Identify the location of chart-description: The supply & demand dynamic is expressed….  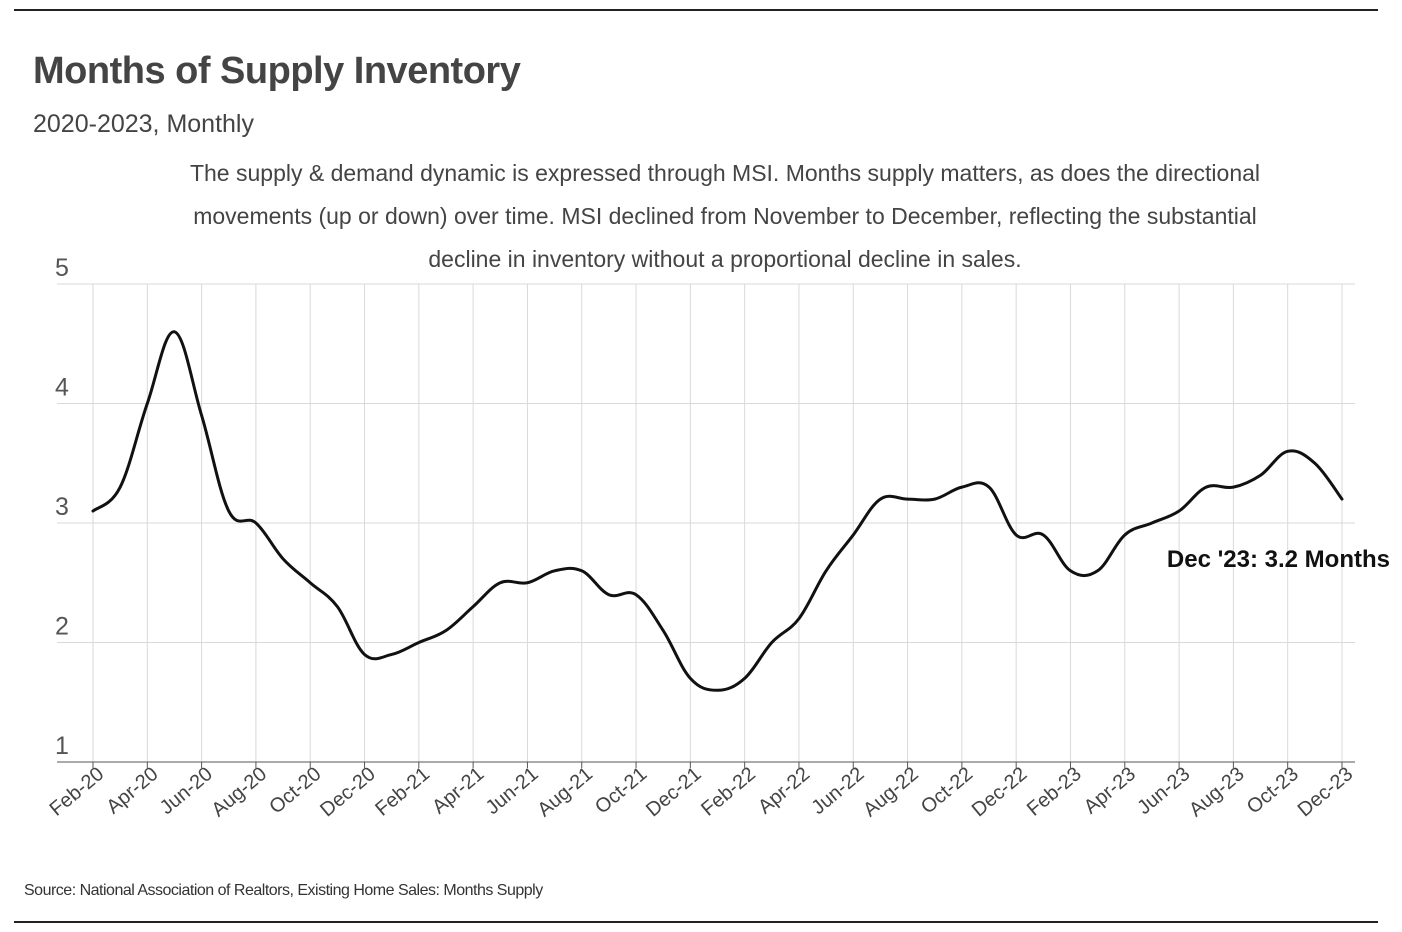
(725, 216).